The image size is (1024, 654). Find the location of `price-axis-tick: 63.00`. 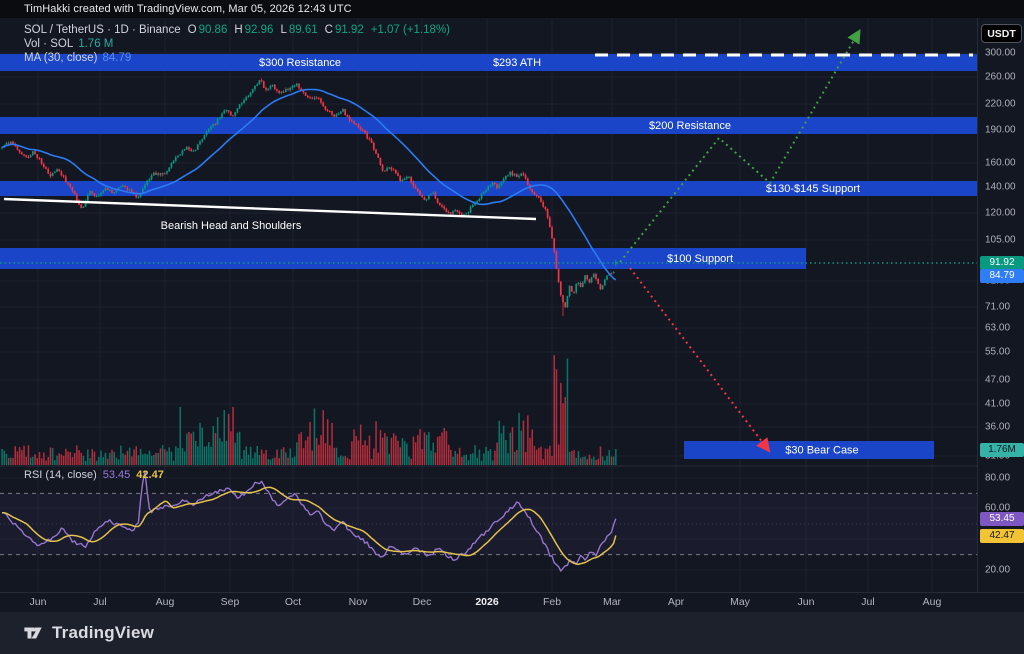

price-axis-tick: 63.00 is located at coordinates (998, 328).